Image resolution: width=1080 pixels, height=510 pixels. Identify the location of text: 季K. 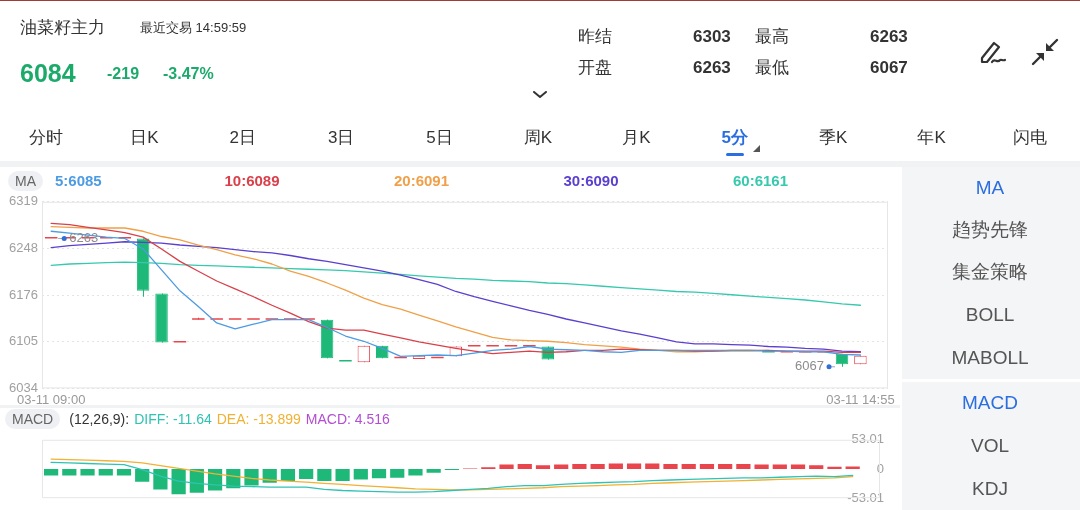
(833, 138).